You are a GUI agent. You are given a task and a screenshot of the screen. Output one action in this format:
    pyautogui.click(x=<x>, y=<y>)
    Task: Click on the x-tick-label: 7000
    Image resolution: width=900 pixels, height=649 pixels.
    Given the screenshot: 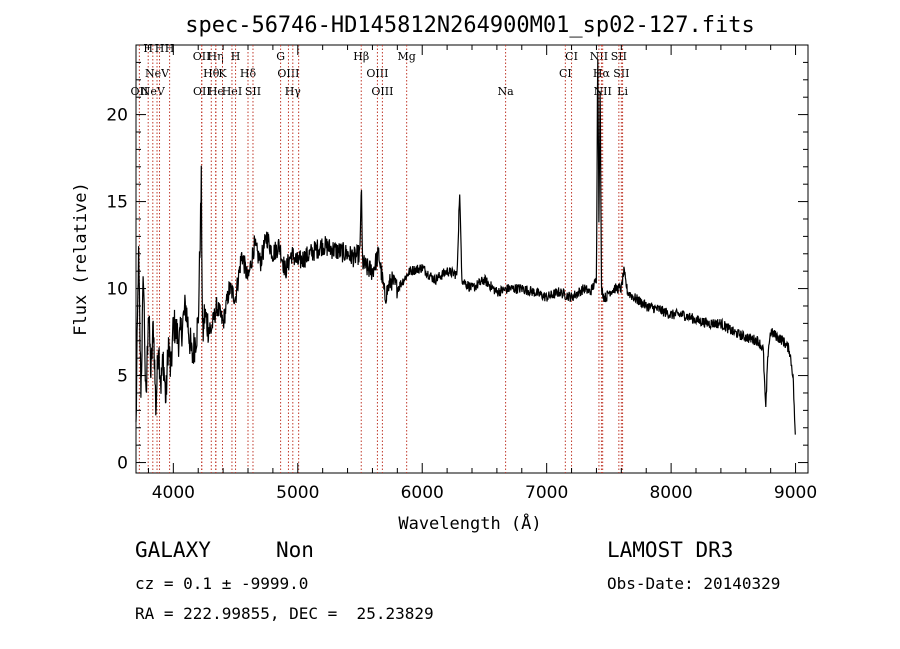 What is the action you would take?
    pyautogui.click(x=546, y=493)
    